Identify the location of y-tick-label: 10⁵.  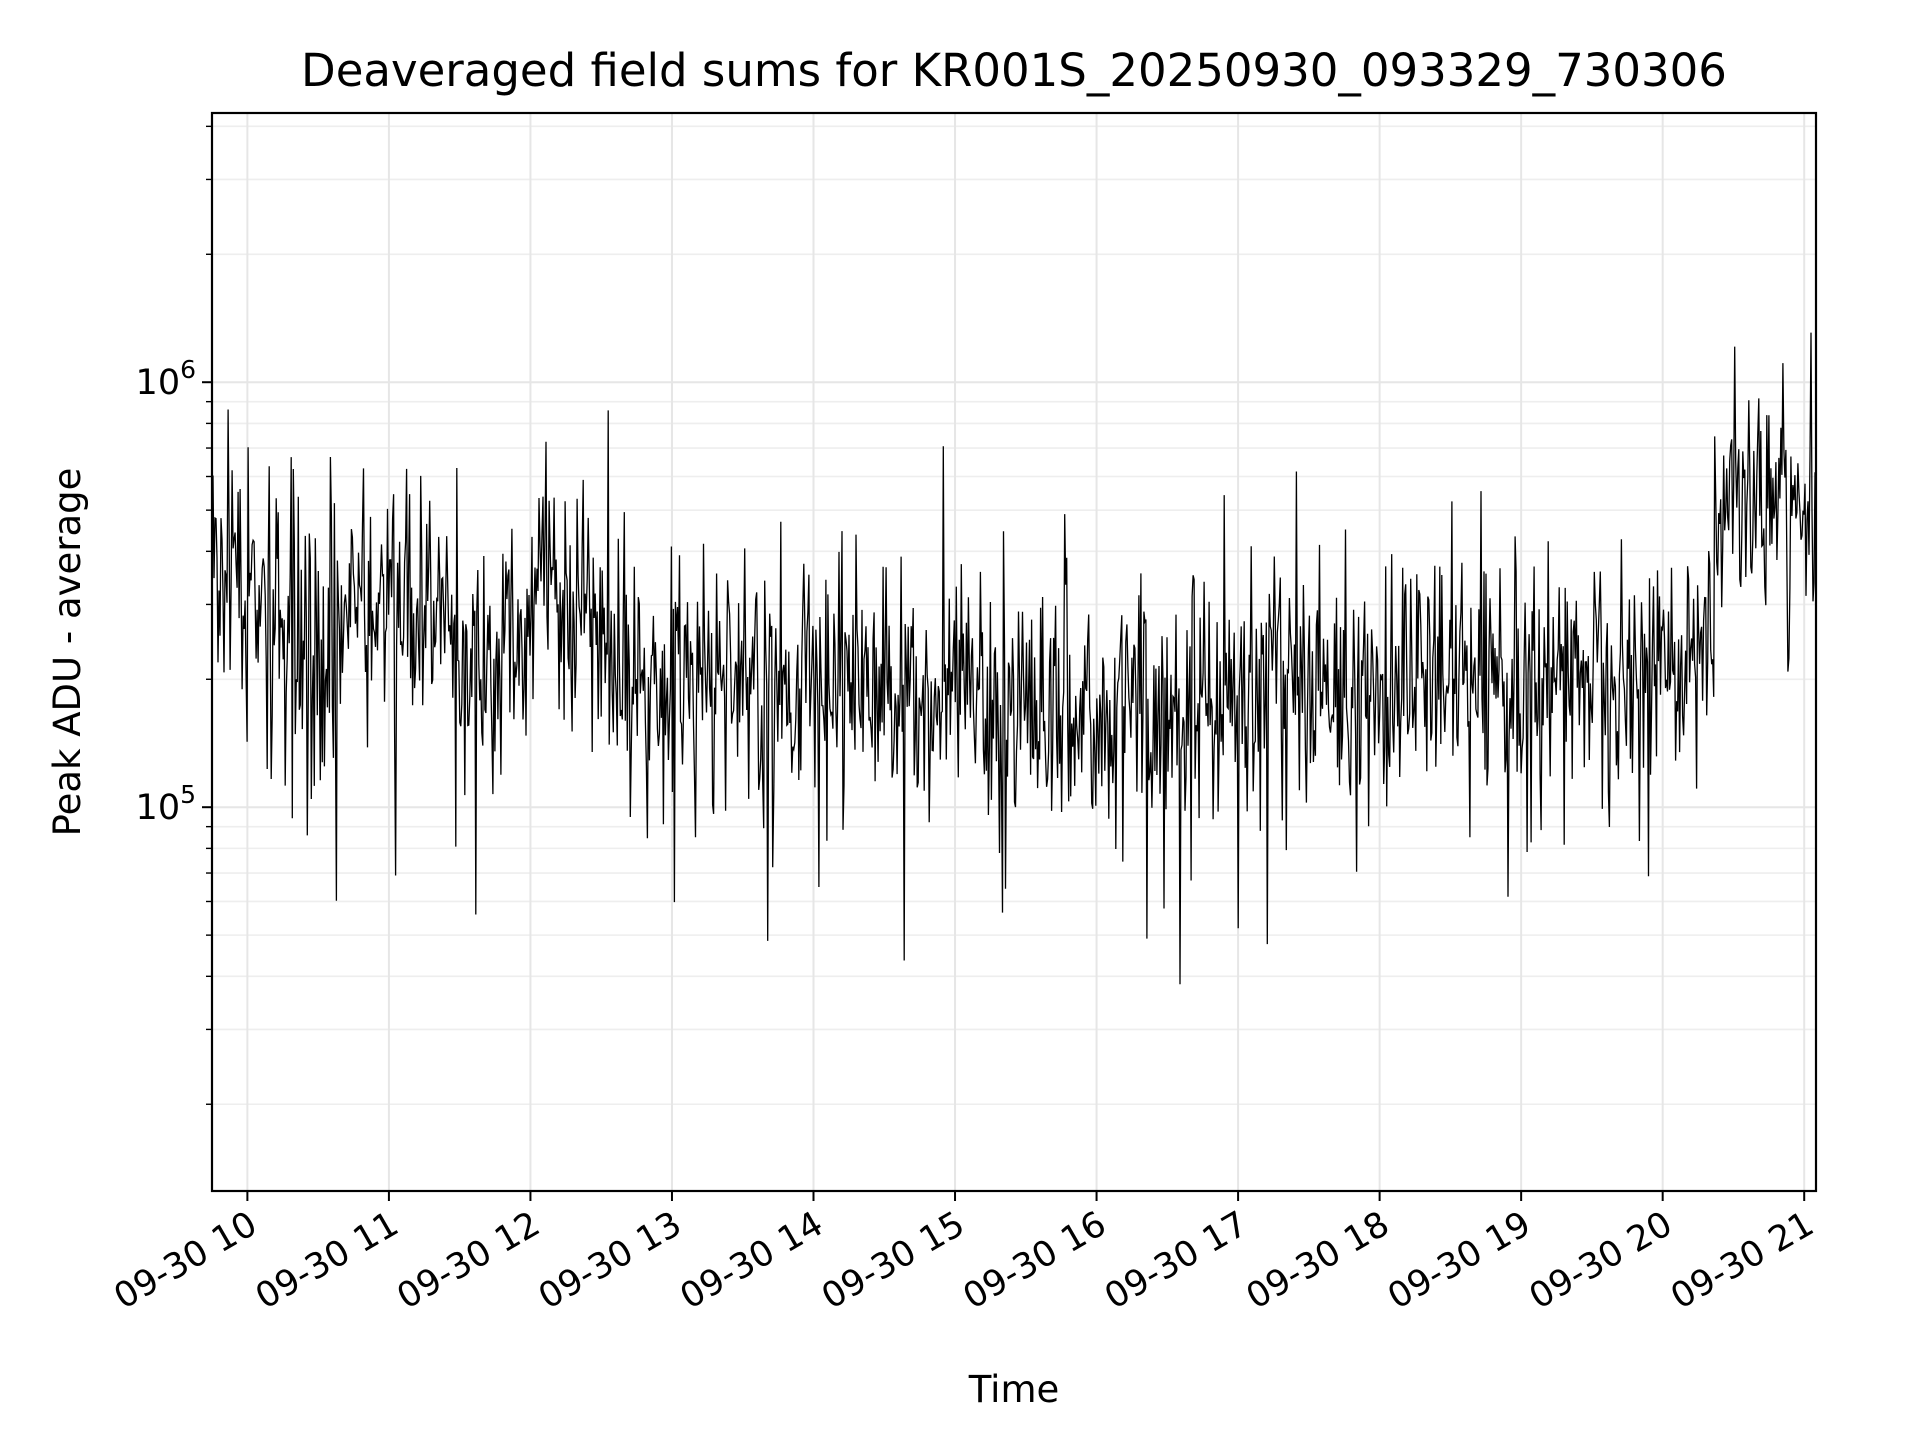
(166, 804).